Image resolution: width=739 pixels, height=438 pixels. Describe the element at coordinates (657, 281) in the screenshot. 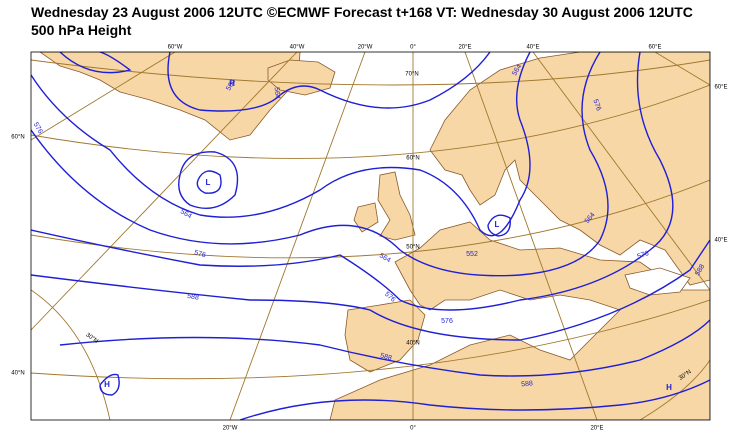

I see `black-sea` at that location.